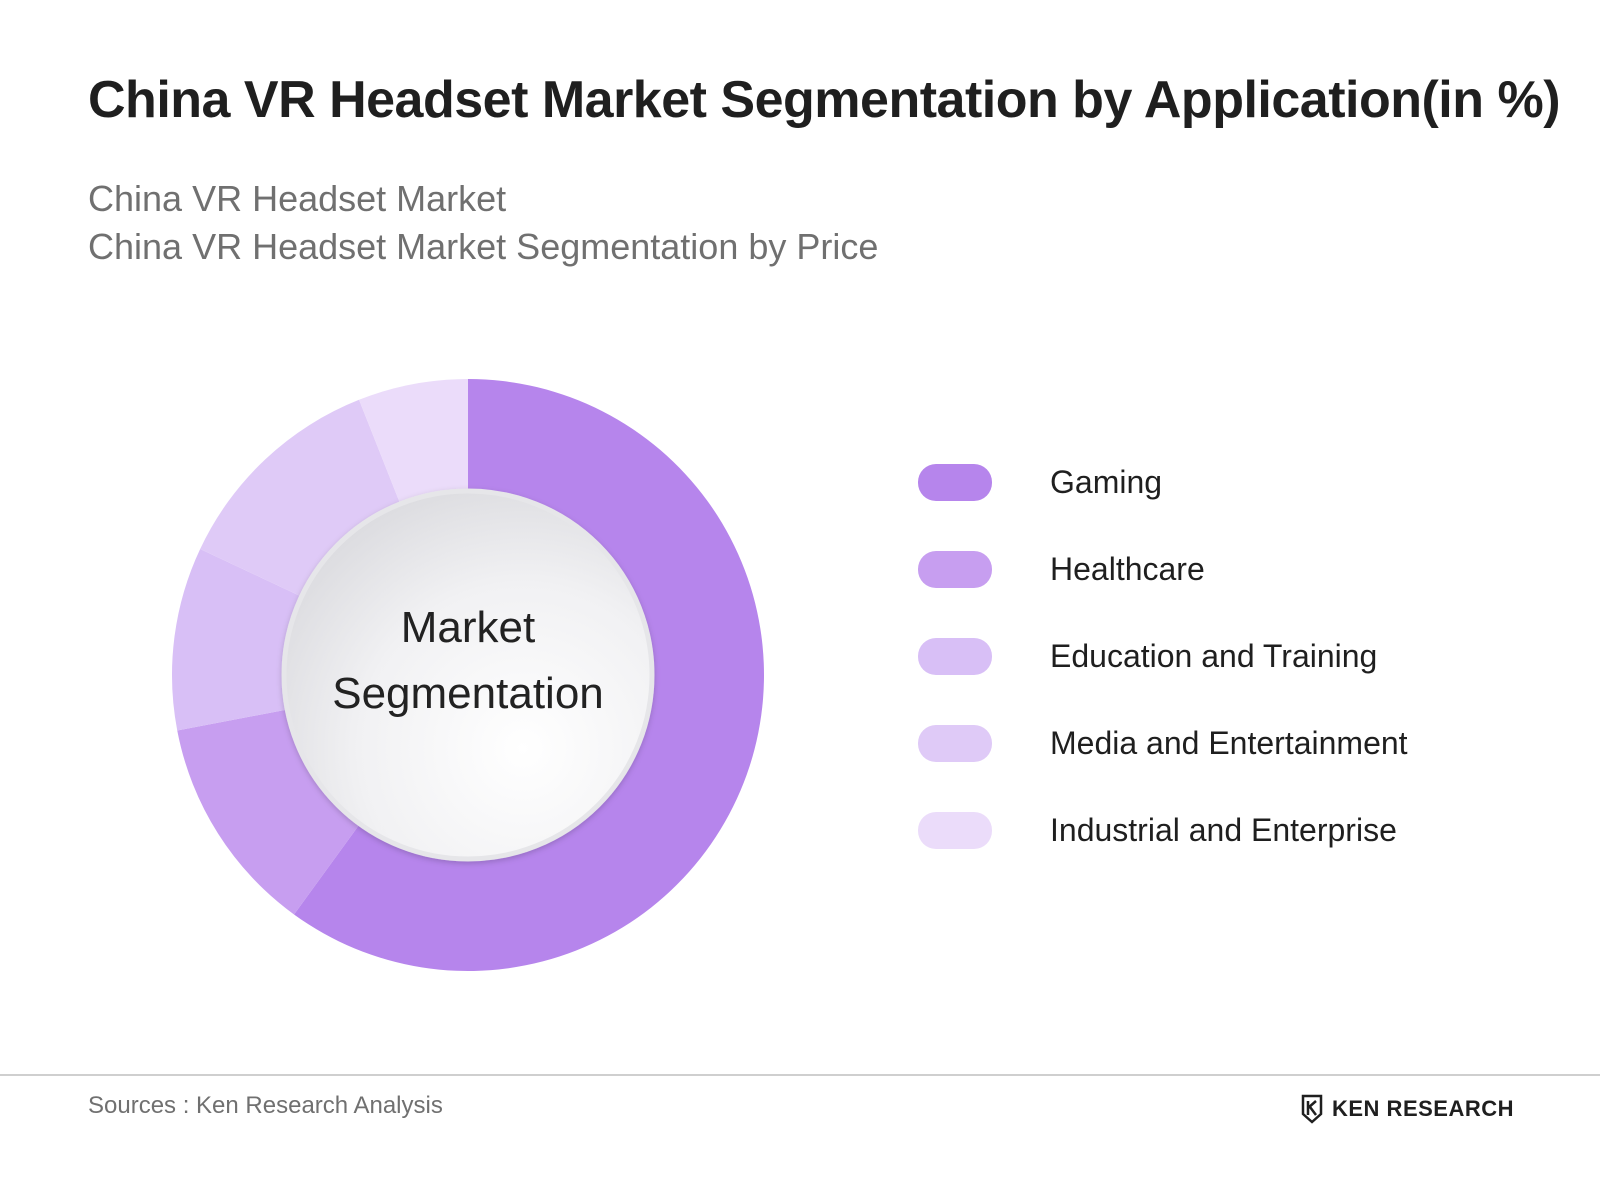 Image resolution: width=1600 pixels, height=1200 pixels. Describe the element at coordinates (955, 569) in the screenshot. I see `legend-swatch-healthcare` at that location.